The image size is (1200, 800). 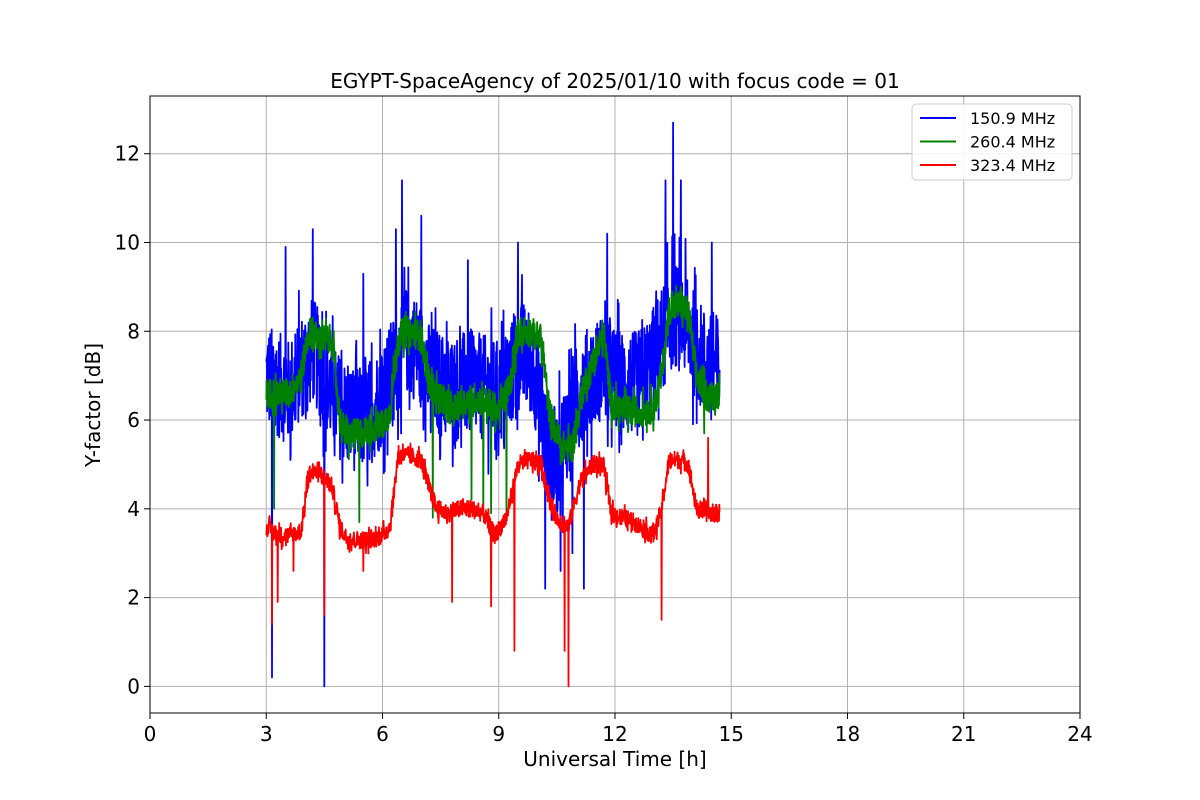 What do you see at coordinates (133, 509) in the screenshot?
I see `y-tick-label: 4` at bounding box center [133, 509].